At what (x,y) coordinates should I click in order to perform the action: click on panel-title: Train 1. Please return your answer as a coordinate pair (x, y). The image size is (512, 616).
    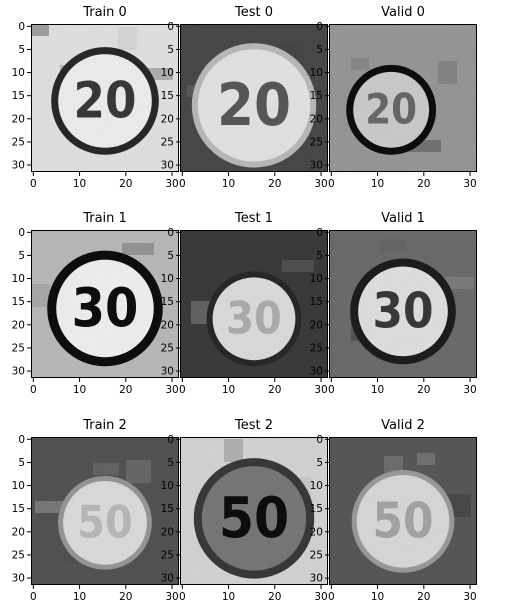
    Looking at the image, I should click on (104, 218).